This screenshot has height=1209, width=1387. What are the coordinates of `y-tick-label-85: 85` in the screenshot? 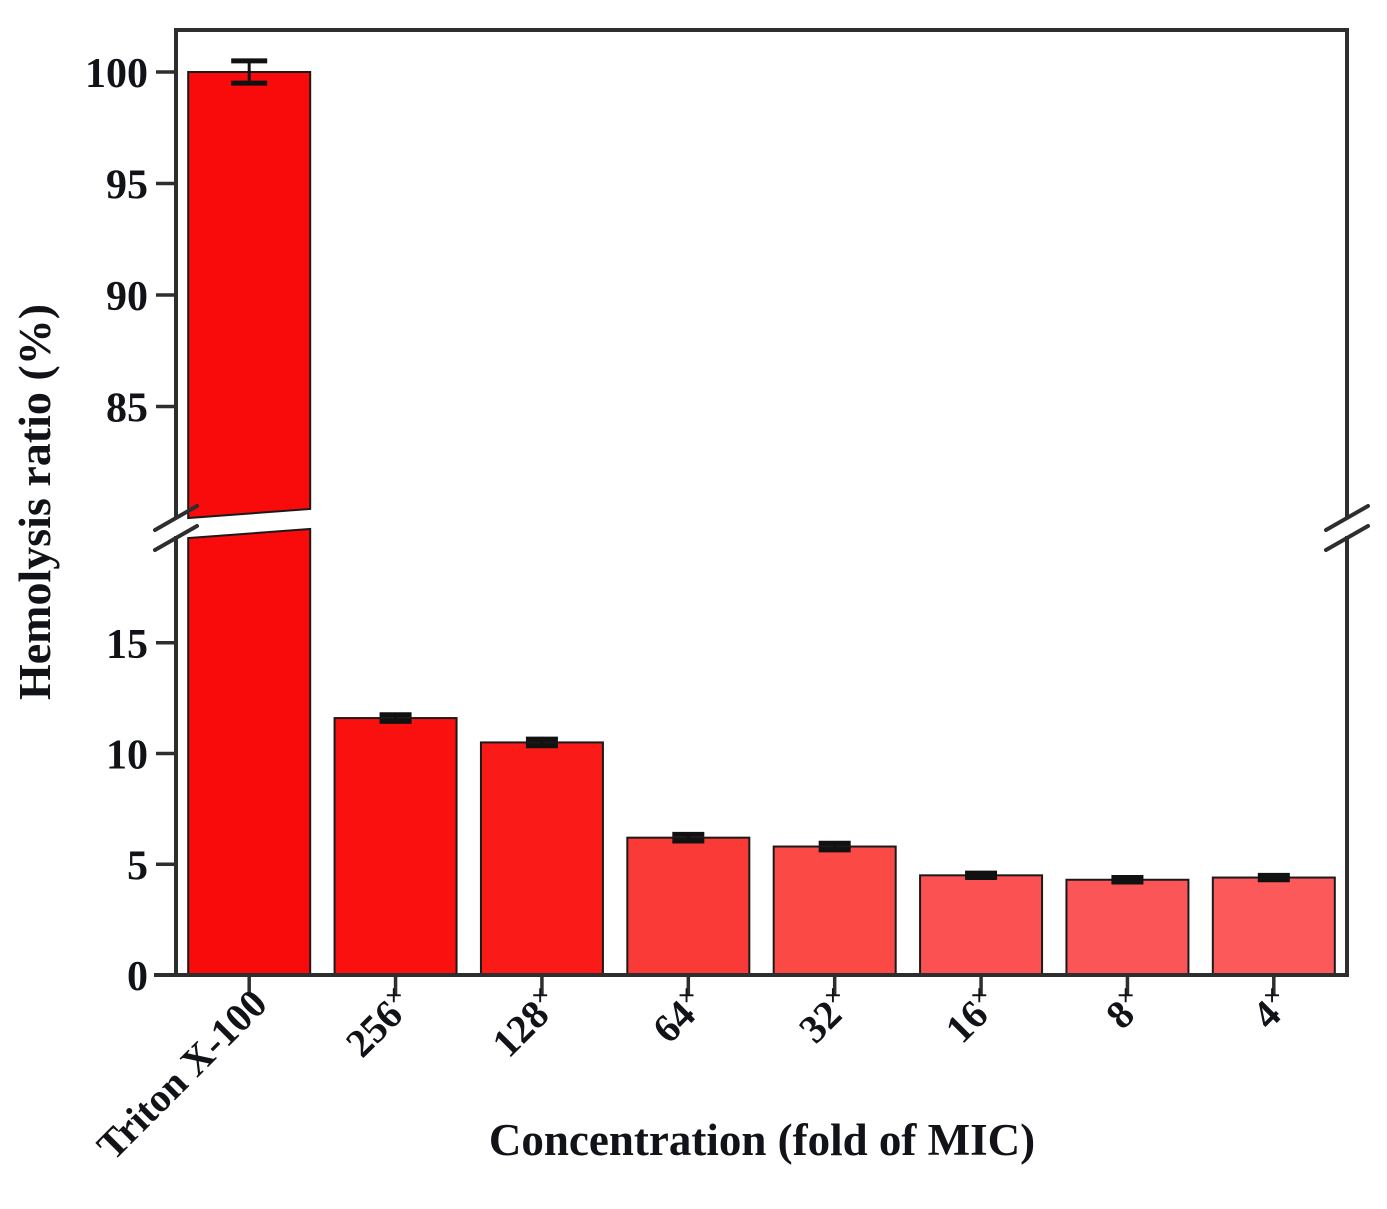 It's located at (127, 409).